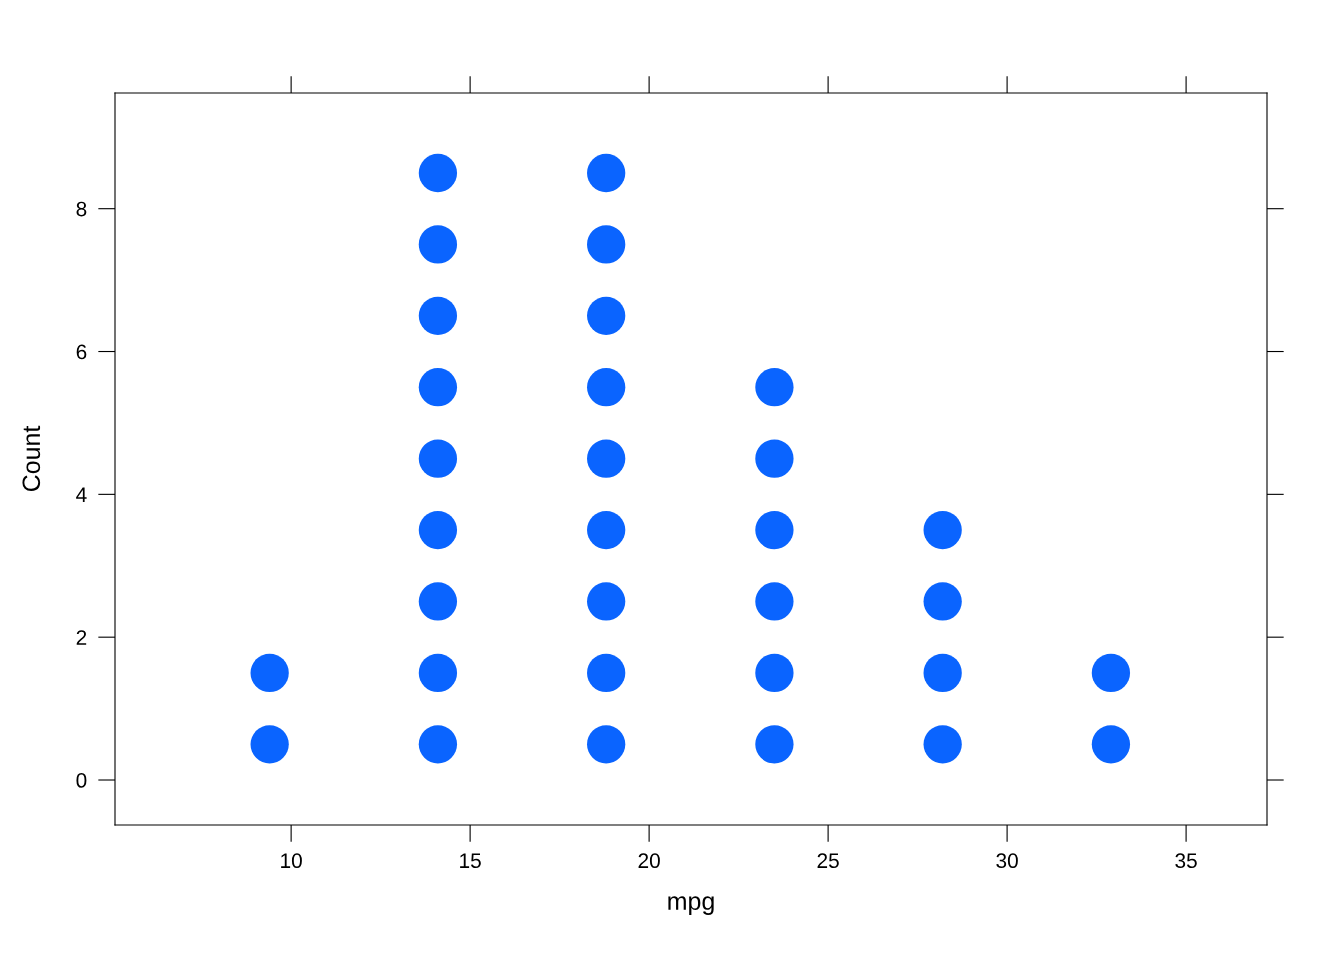 The image size is (1344, 960). What do you see at coordinates (691, 905) in the screenshot?
I see `x-axis-title: mpg` at bounding box center [691, 905].